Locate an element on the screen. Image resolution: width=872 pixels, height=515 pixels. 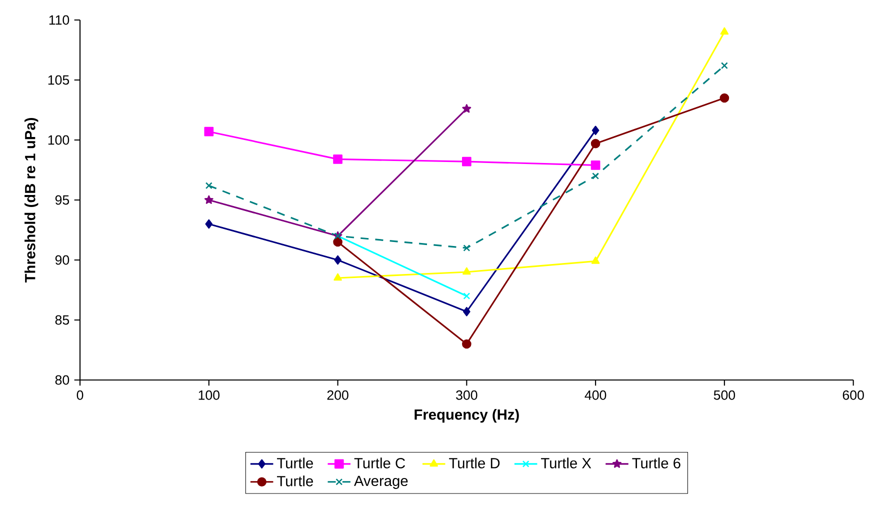
y-tick-label: 80 is located at coordinates (62, 380).